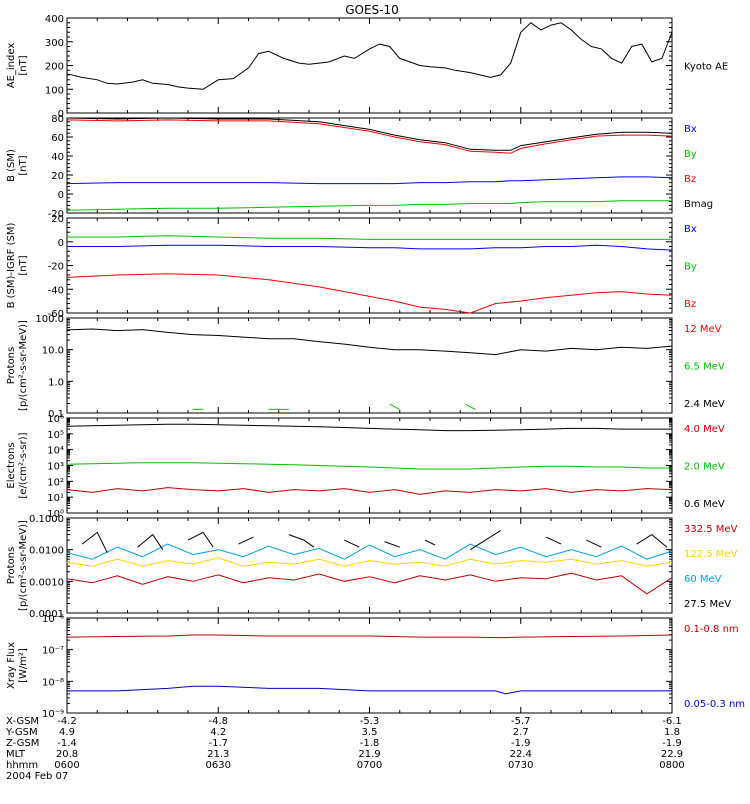  Describe the element at coordinates (66, 765) in the screenshot. I see `footer-value: 0600` at that location.